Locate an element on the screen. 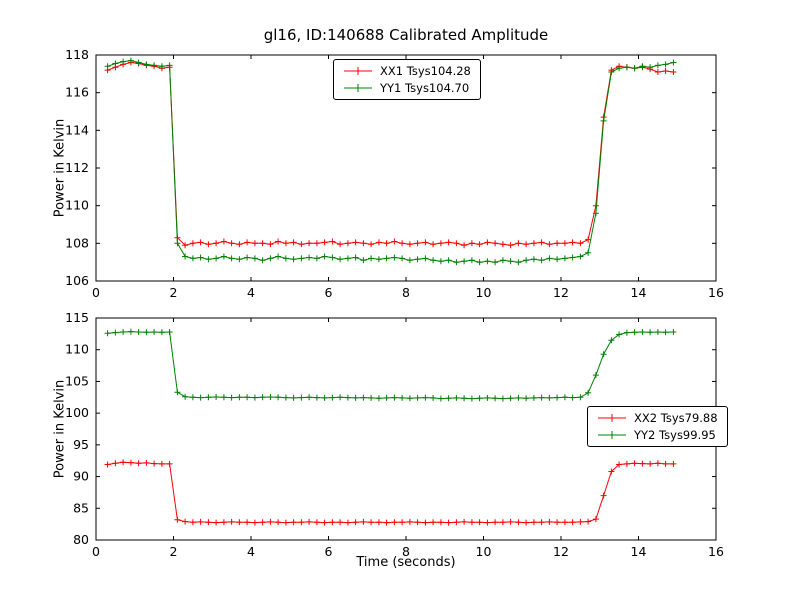 The image size is (800, 600). legend-label-yy2: YY2 Tsys99.95 is located at coordinates (675, 435).